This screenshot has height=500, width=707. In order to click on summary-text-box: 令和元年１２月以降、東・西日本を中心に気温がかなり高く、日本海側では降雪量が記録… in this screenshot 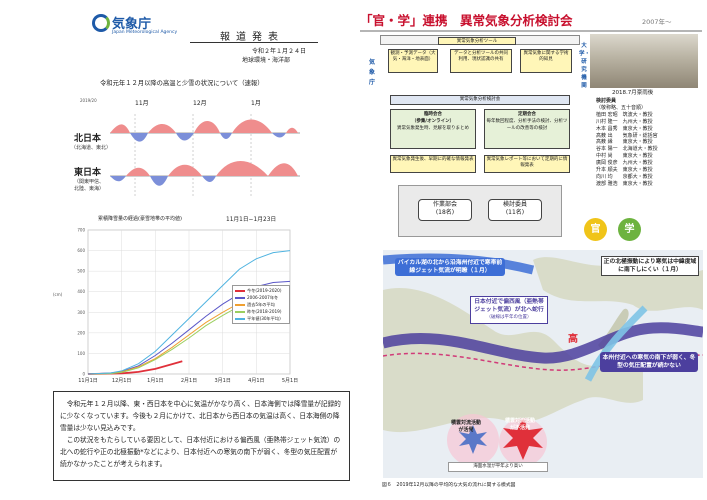, I will do `click(201, 436)`.